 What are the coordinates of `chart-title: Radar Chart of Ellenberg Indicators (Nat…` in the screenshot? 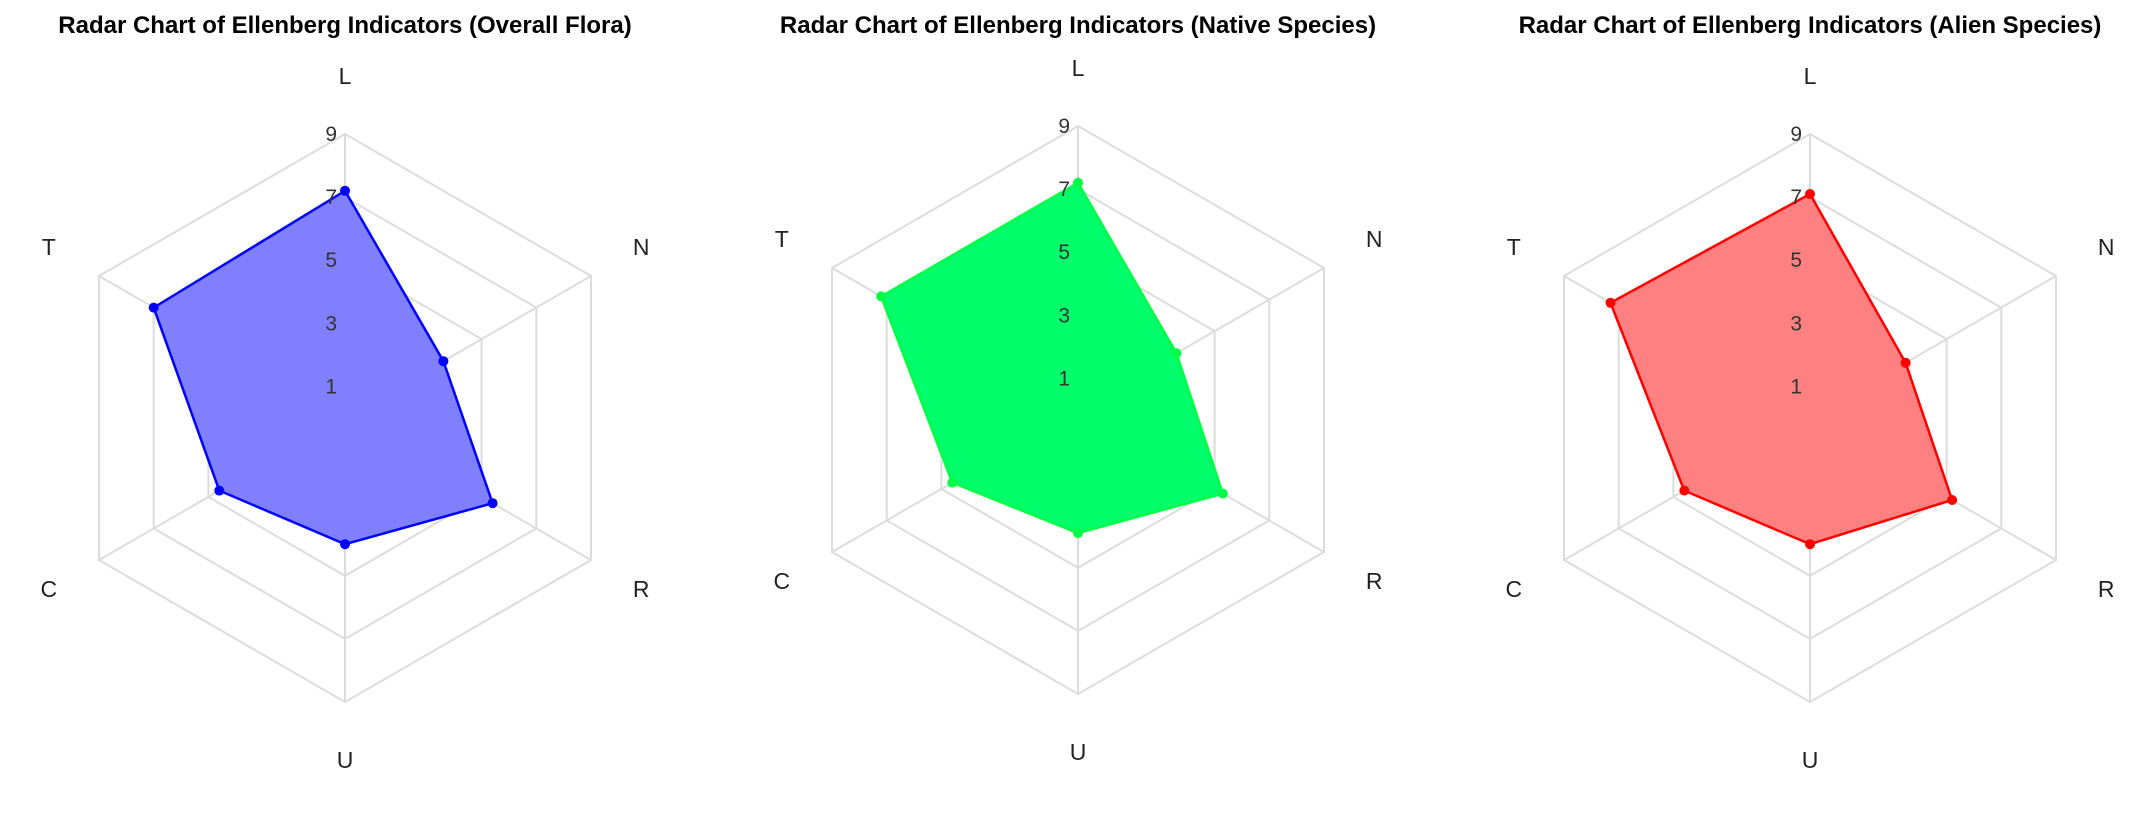 It's located at (1078, 25).